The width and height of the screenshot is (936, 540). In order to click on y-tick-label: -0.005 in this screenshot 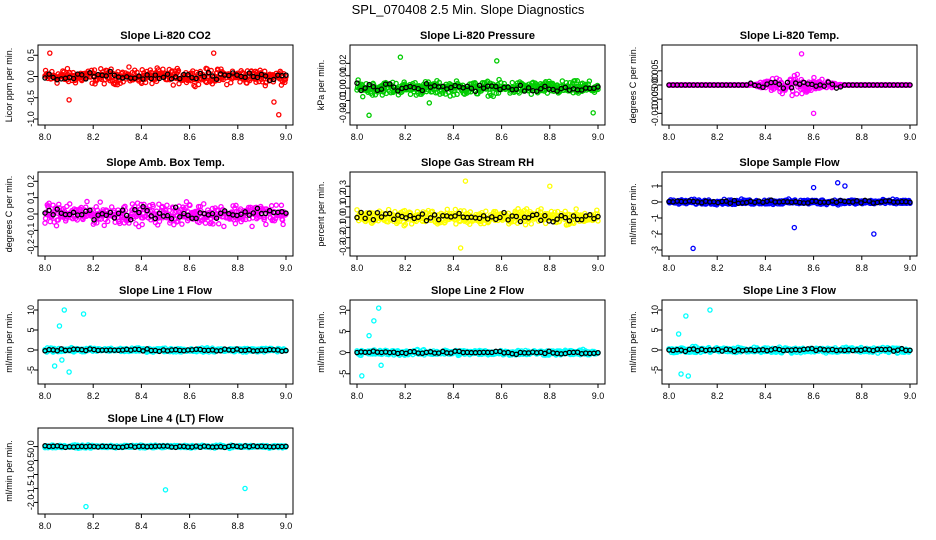, I will do `click(655, 99)`.